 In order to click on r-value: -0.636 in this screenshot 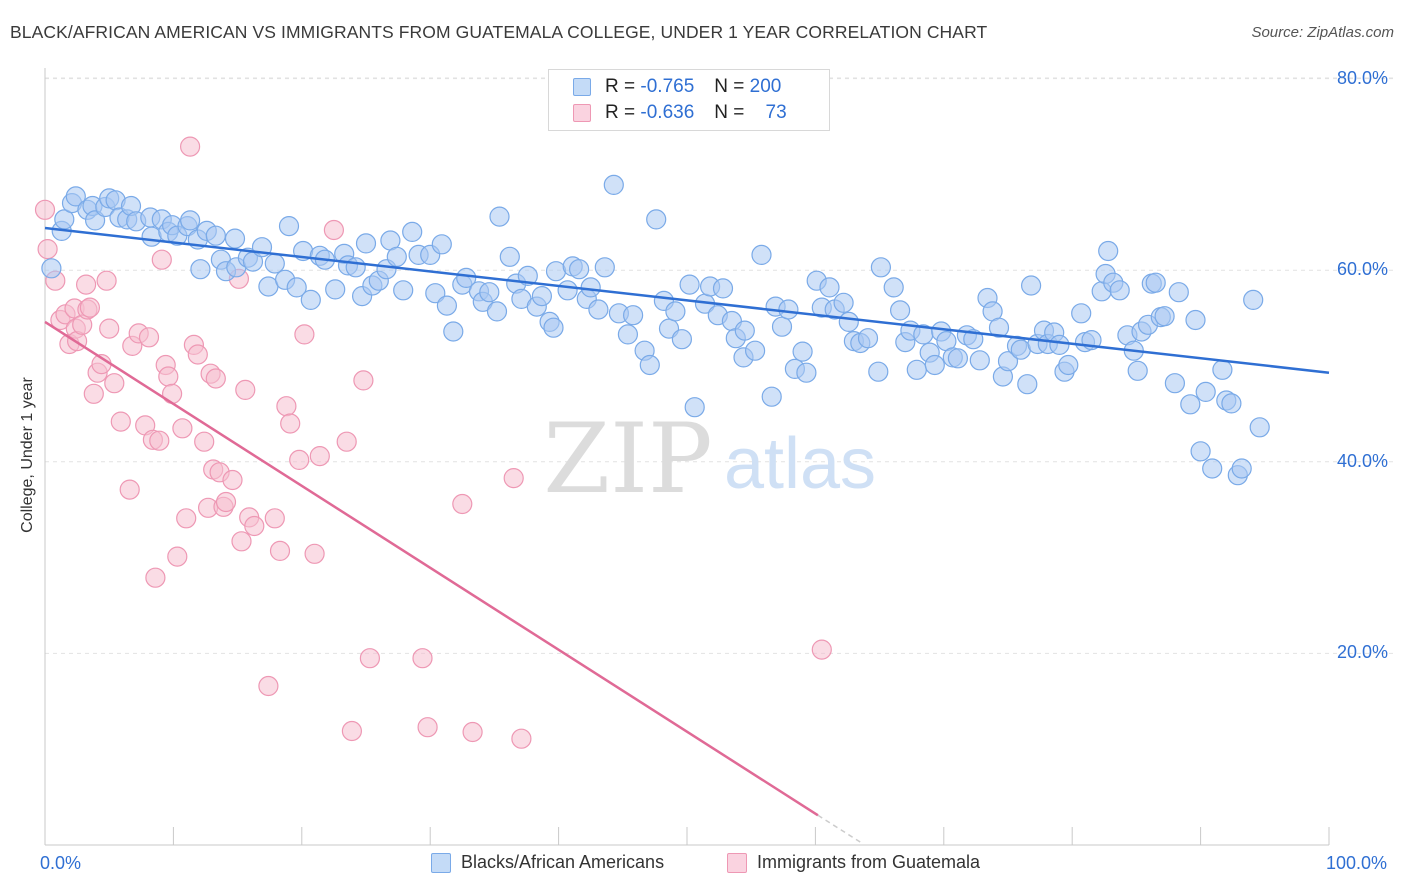, I will do `click(667, 112)`.